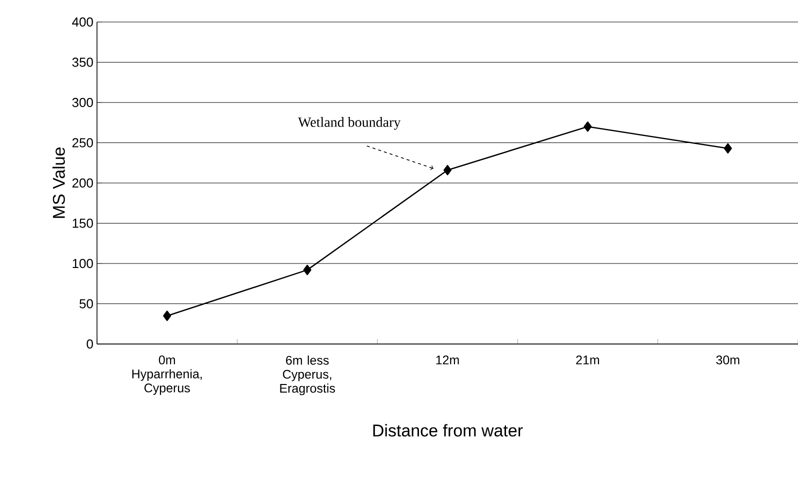  I want to click on y-tick-label: 350, so click(82, 62).